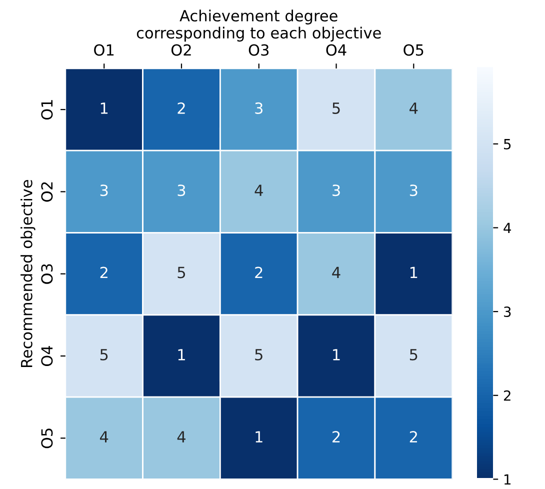  Describe the element at coordinates (47, 110) in the screenshot. I see `y-tick-label: O1` at that location.